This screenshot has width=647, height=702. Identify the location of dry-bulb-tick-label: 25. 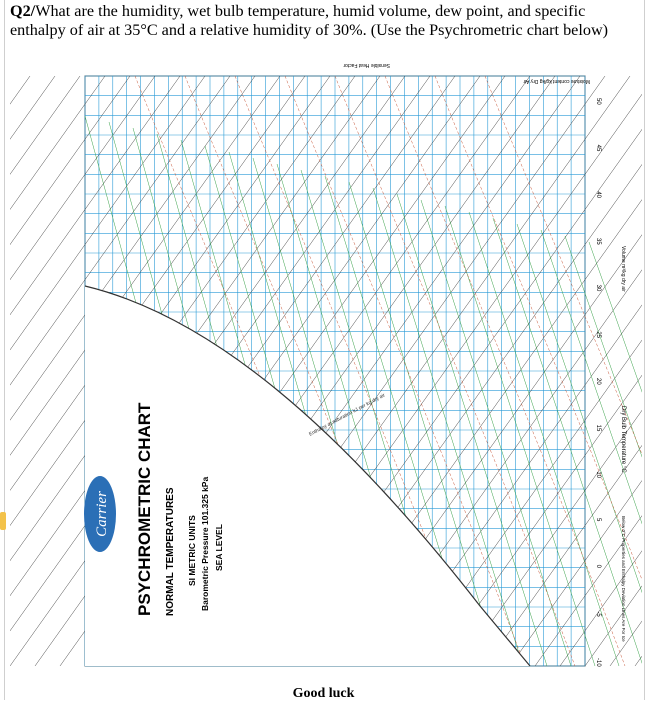
(598, 334).